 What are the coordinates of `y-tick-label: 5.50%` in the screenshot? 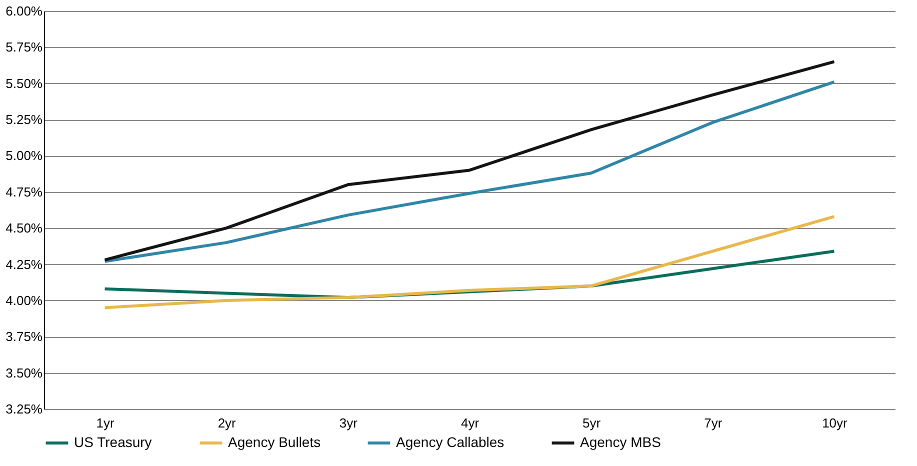 It's located at (24, 83).